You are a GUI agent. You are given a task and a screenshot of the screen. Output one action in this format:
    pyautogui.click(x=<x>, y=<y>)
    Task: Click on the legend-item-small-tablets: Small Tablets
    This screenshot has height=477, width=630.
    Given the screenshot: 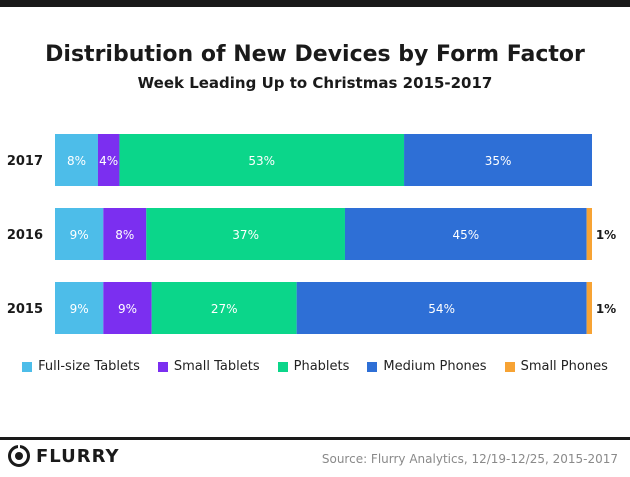 What is the action you would take?
    pyautogui.click(x=208, y=366)
    